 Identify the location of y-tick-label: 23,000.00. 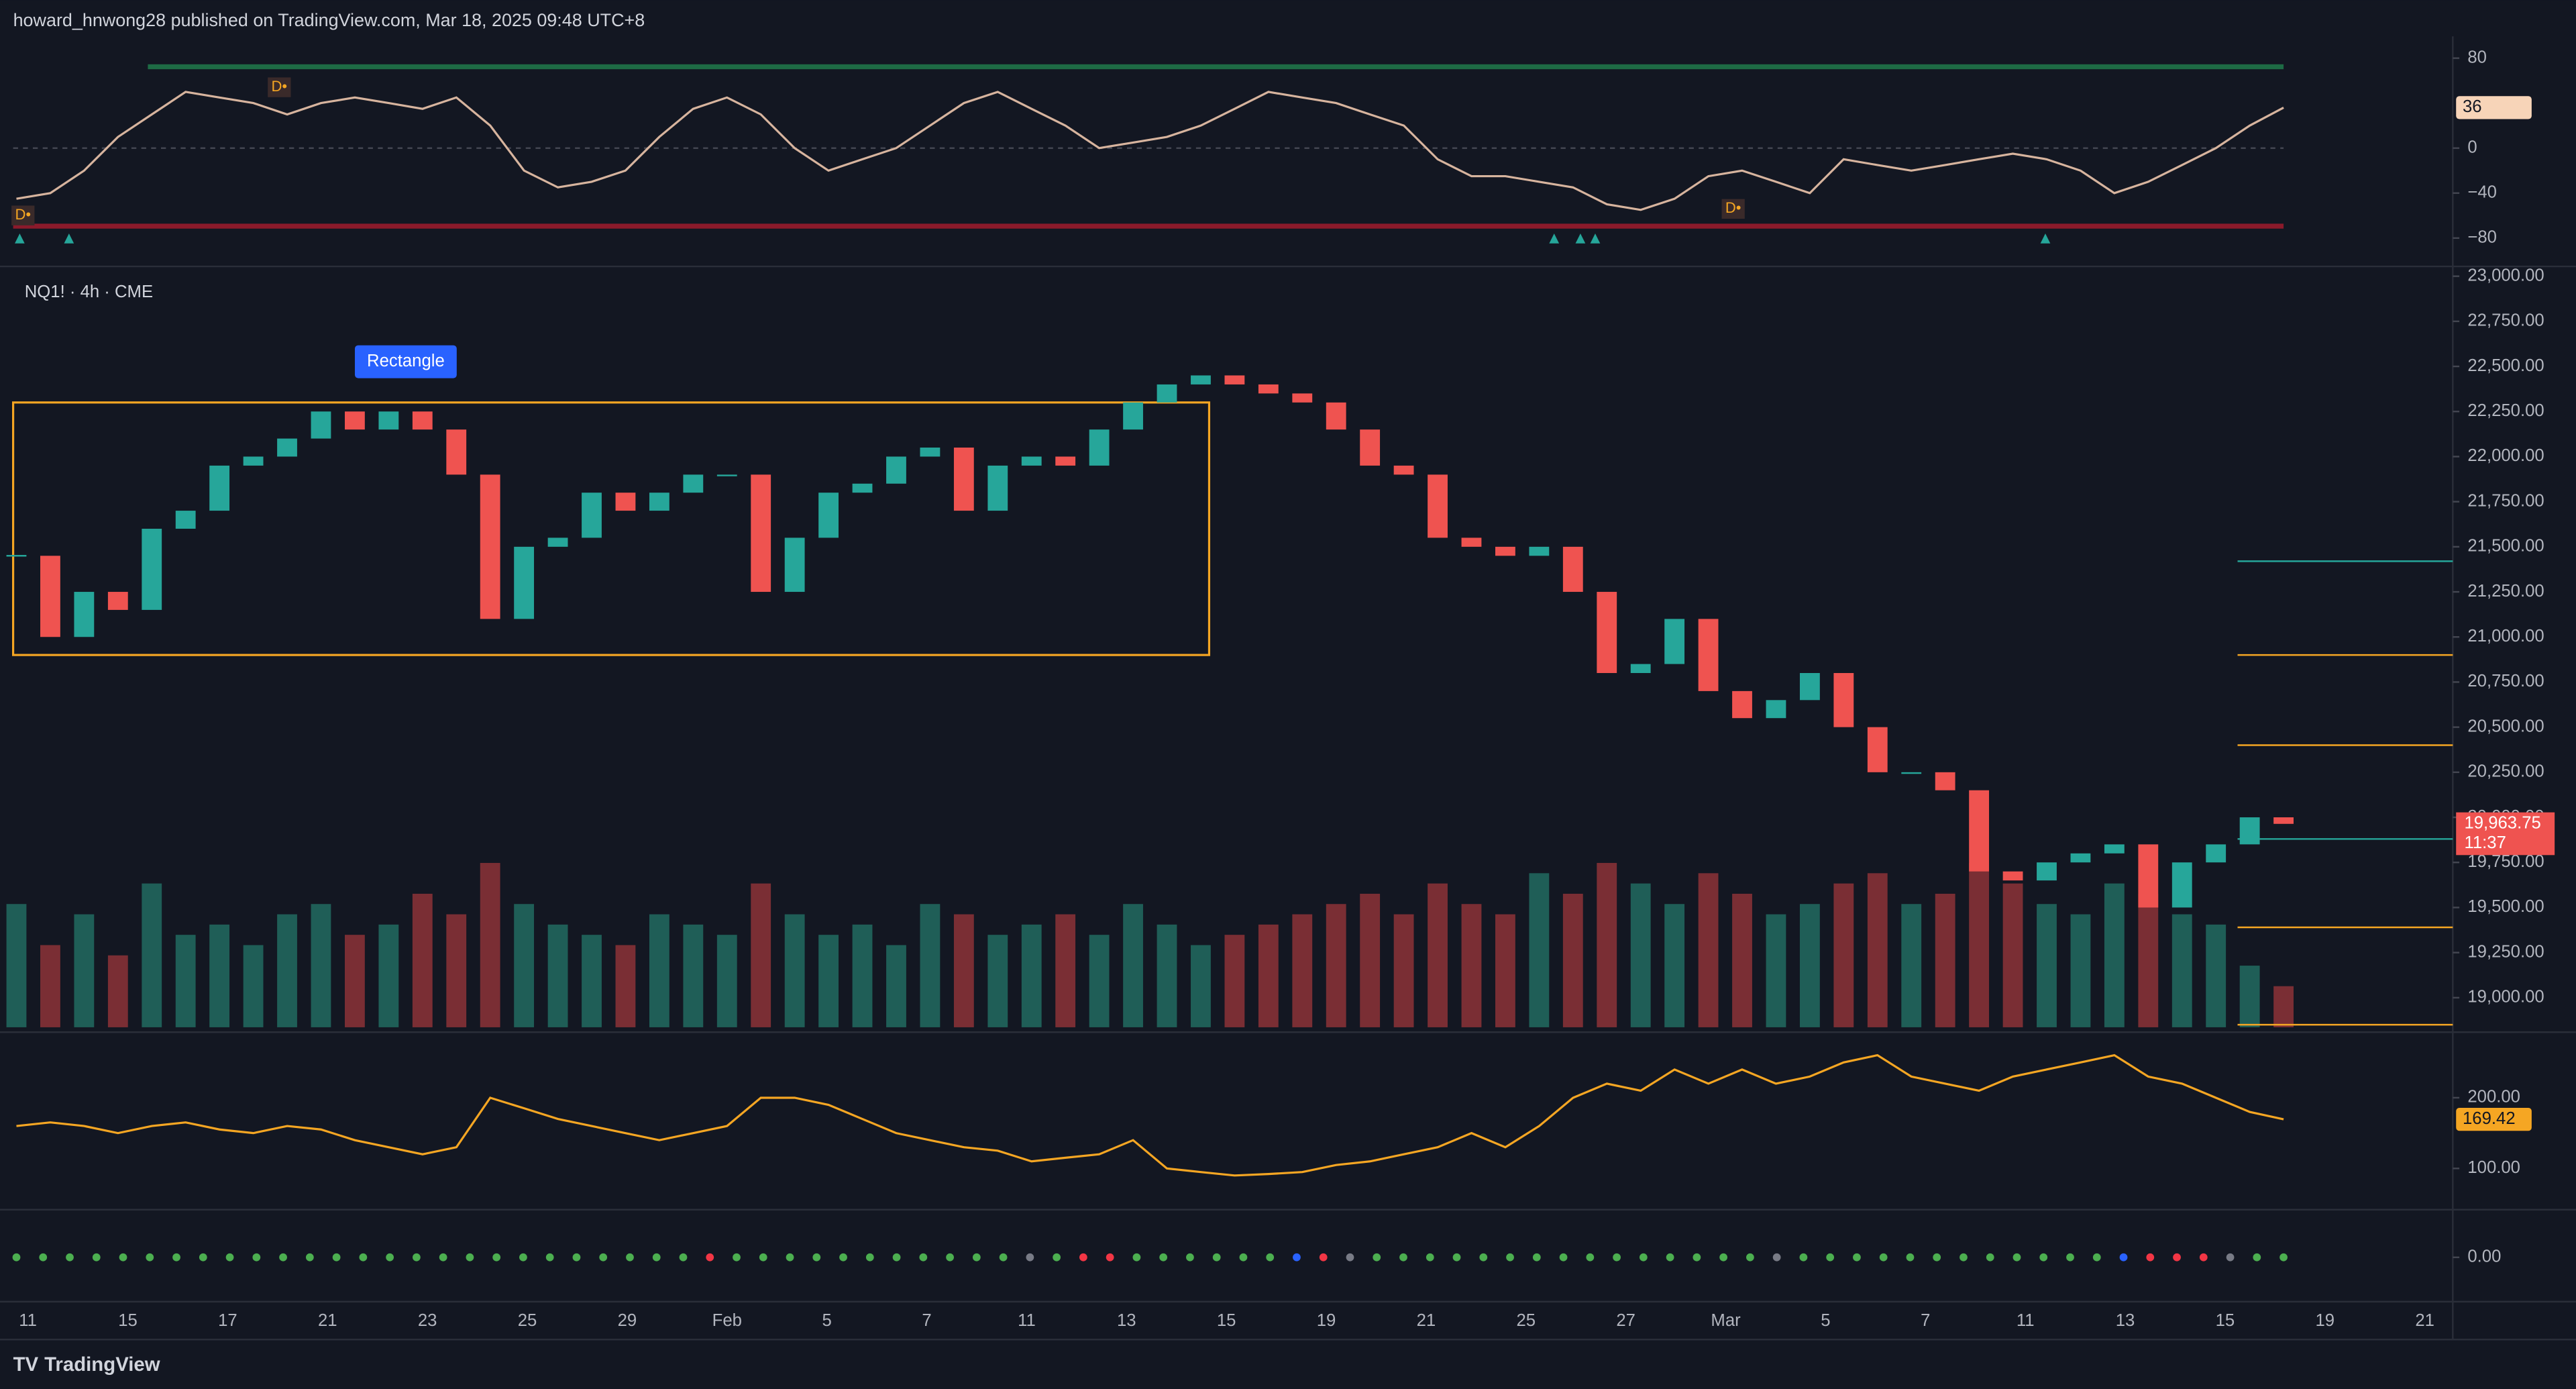
(2505, 276).